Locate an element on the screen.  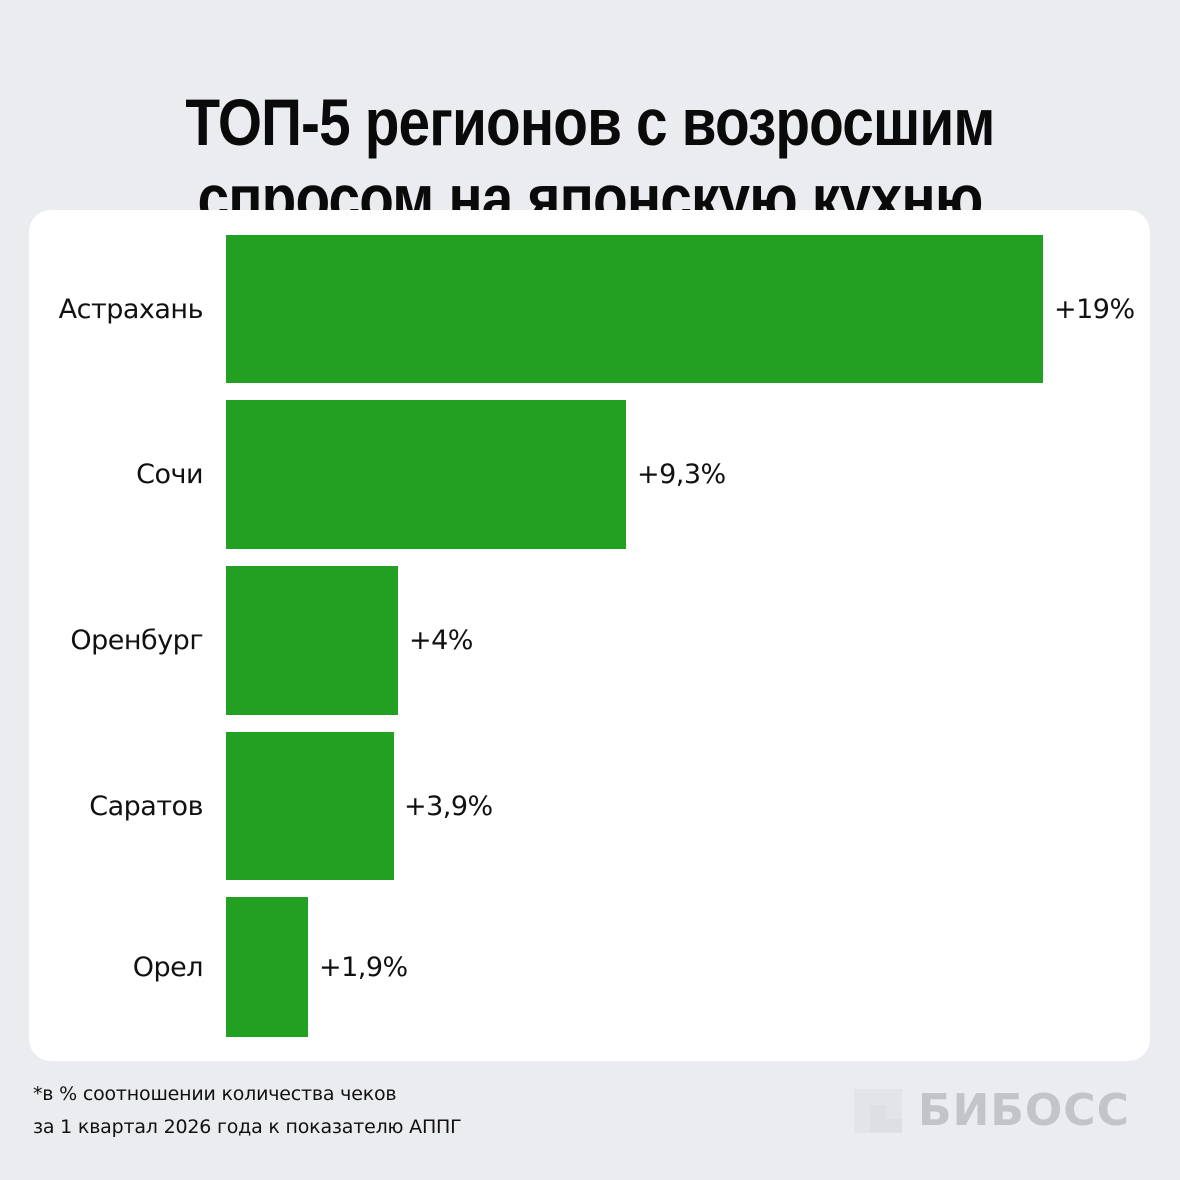
category-label: Саратов is located at coordinates (146, 806).